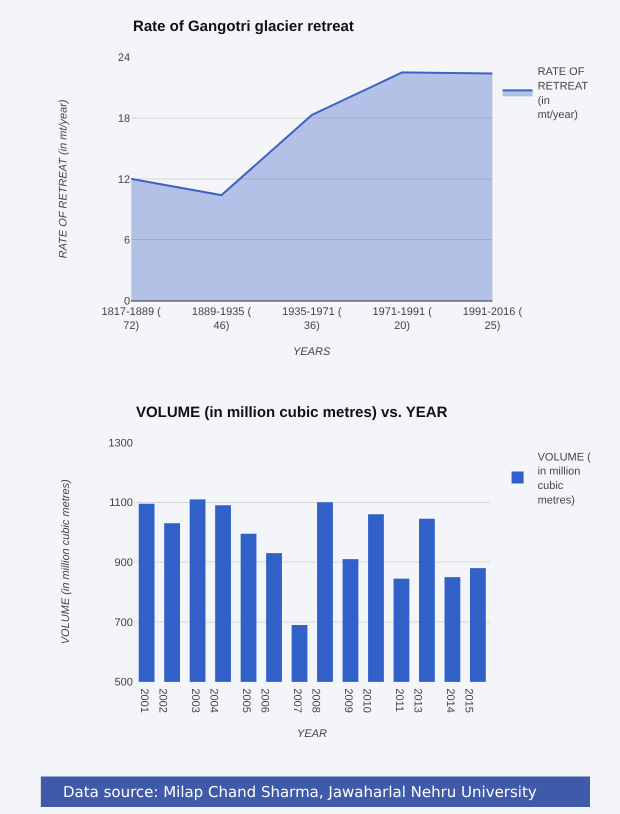 This screenshot has height=814, width=620. I want to click on y-tick-label: 900, so click(123, 563).